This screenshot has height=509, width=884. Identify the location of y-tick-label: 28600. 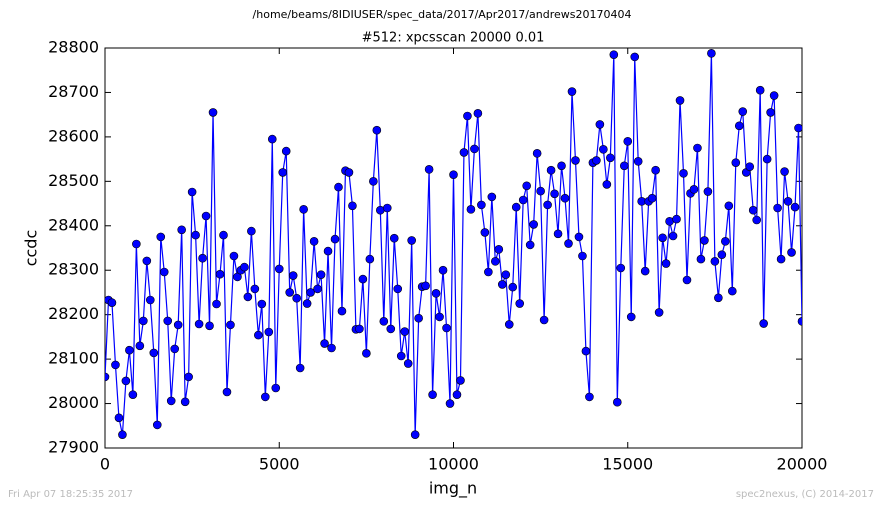
(73, 135).